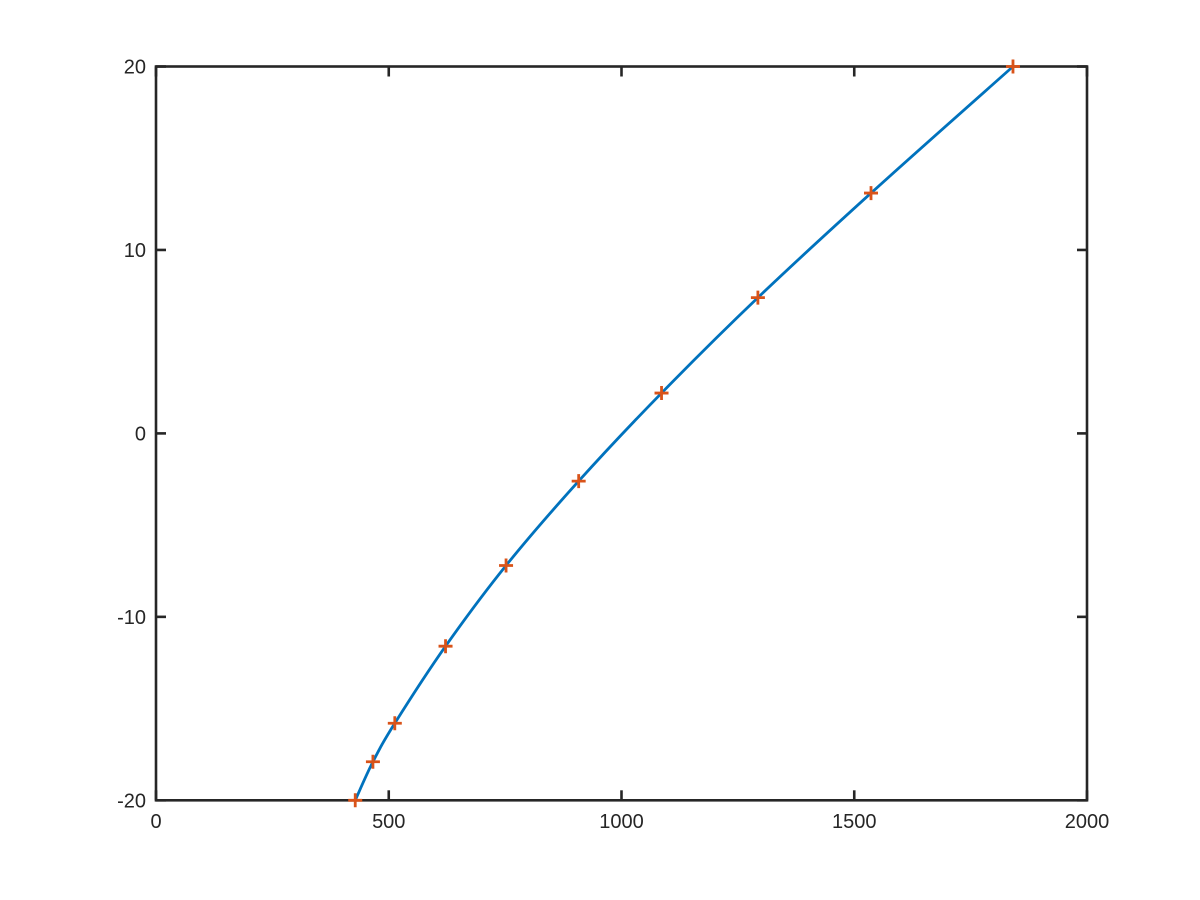 The image size is (1200, 900). I want to click on x-tick-label: 1000, so click(621, 822).